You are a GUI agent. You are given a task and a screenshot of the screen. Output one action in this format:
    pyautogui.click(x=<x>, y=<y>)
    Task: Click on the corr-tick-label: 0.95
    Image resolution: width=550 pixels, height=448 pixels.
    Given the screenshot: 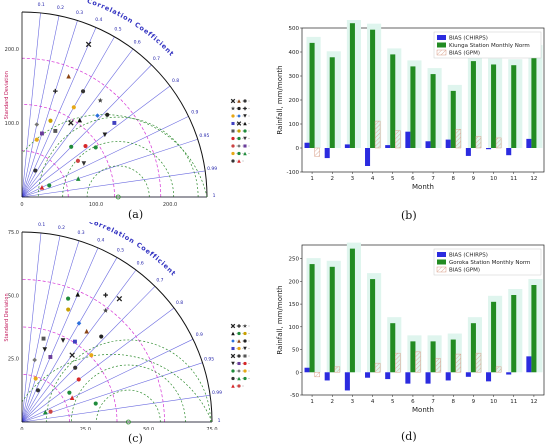 What is the action you would take?
    pyautogui.click(x=209, y=359)
    